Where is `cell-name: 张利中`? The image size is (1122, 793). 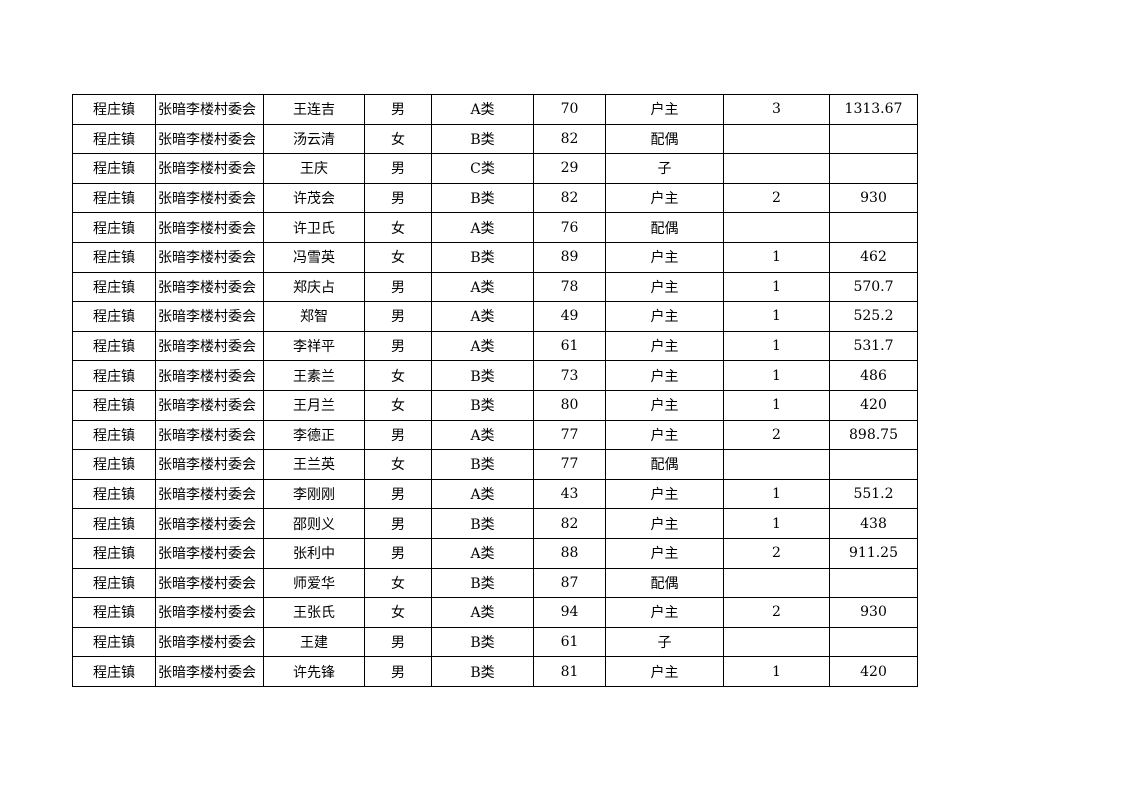 cell-name: 张利中 is located at coordinates (314, 553).